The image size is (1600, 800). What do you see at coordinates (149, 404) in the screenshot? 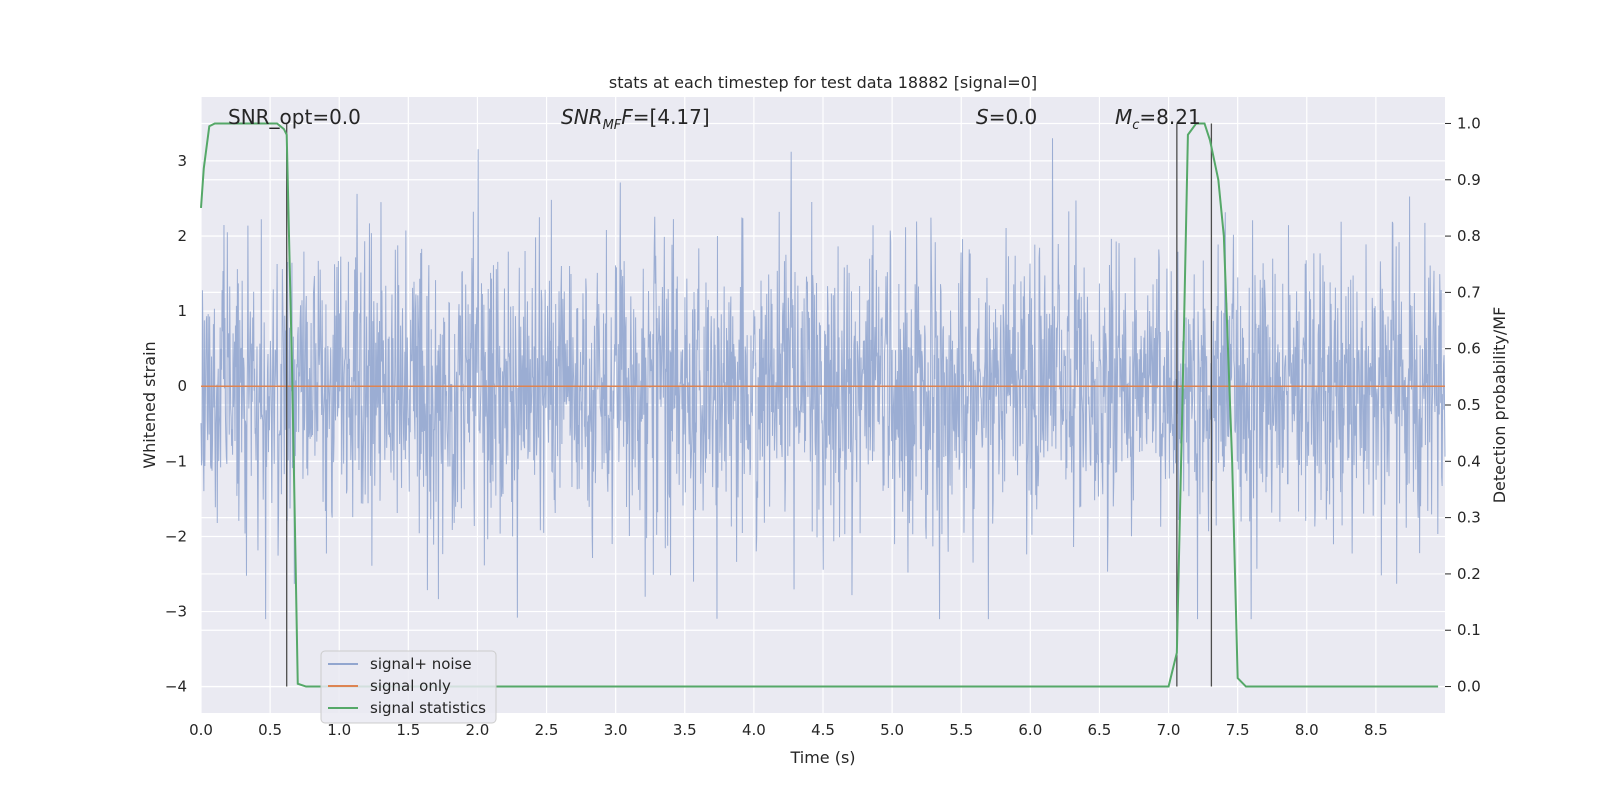
I see `y-axis-label: Whitened strain` at bounding box center [149, 404].